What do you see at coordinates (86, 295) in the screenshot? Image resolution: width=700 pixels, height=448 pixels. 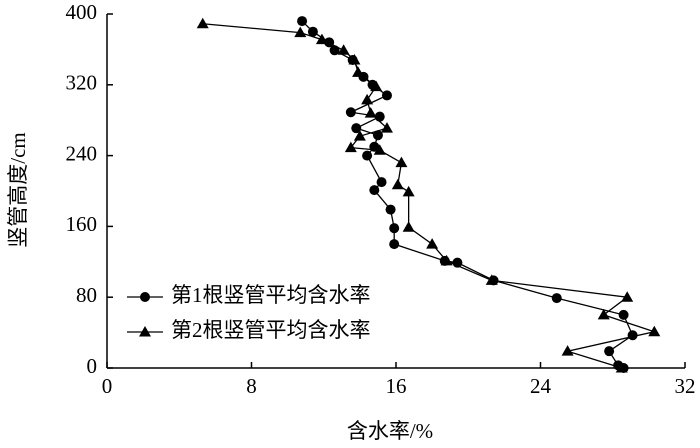 I see `y-tick-label: 80` at bounding box center [86, 295].